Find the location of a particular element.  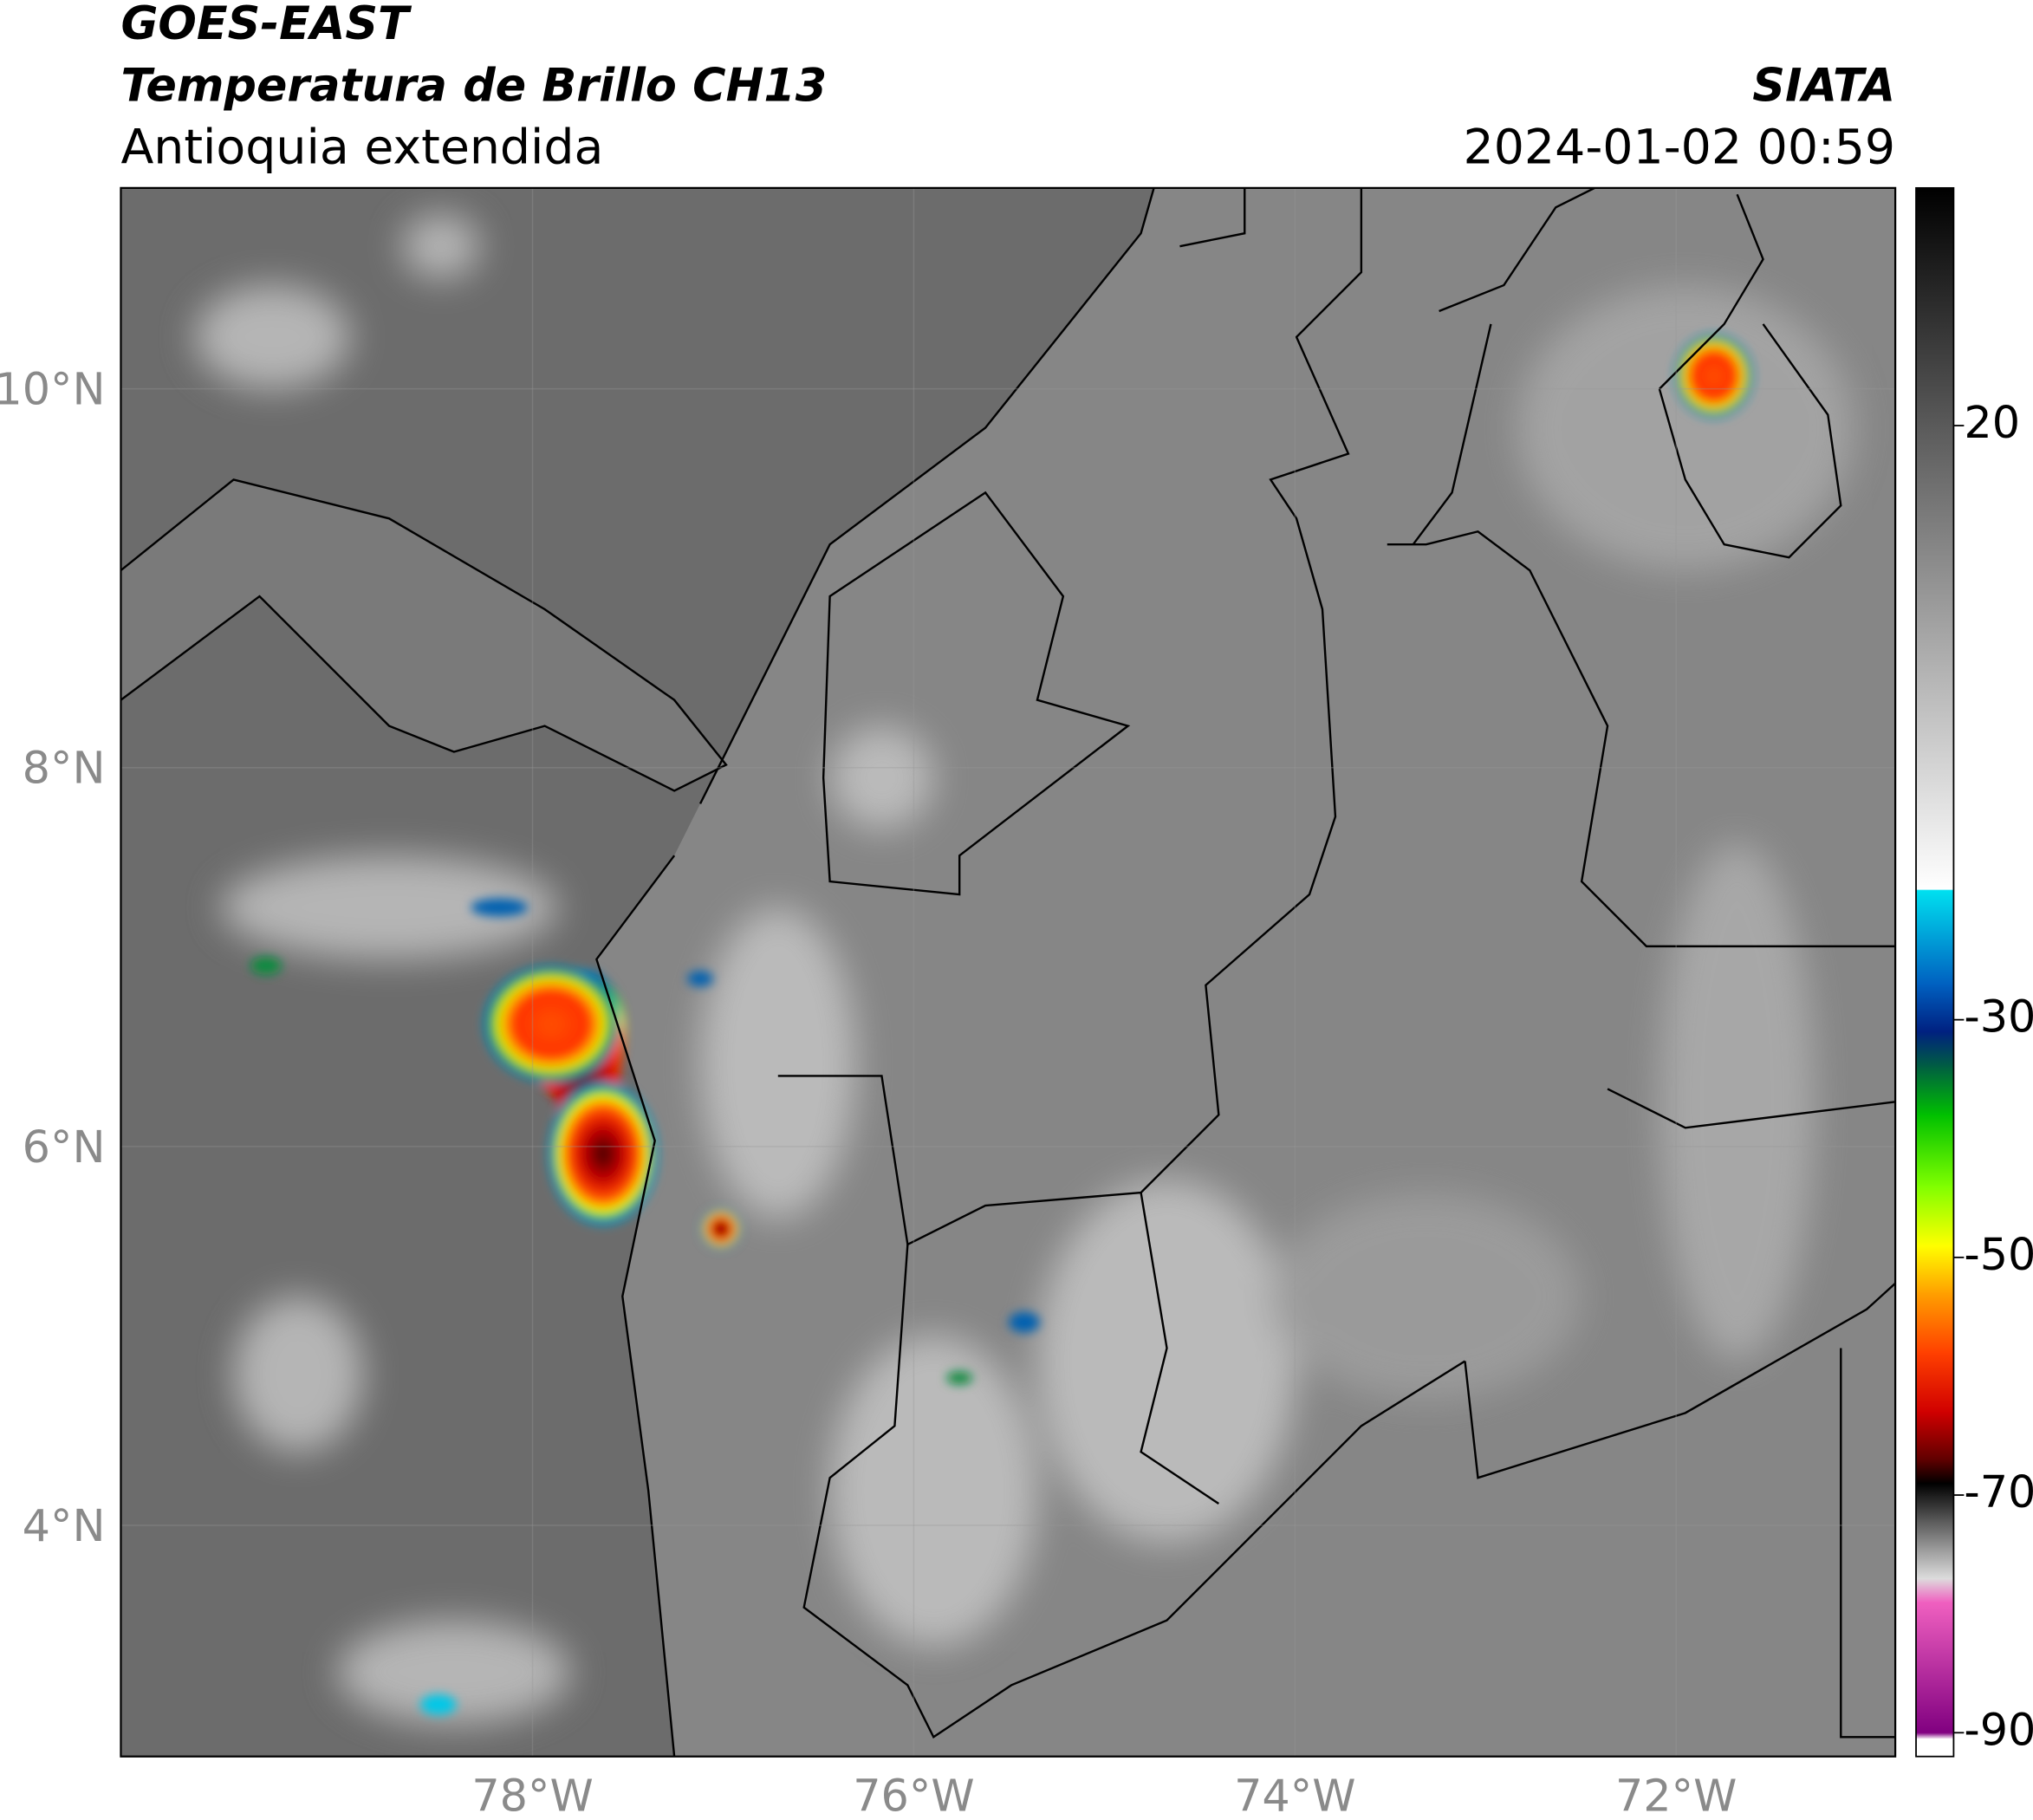

y-tick-label: 10°N is located at coordinates (53, 389).